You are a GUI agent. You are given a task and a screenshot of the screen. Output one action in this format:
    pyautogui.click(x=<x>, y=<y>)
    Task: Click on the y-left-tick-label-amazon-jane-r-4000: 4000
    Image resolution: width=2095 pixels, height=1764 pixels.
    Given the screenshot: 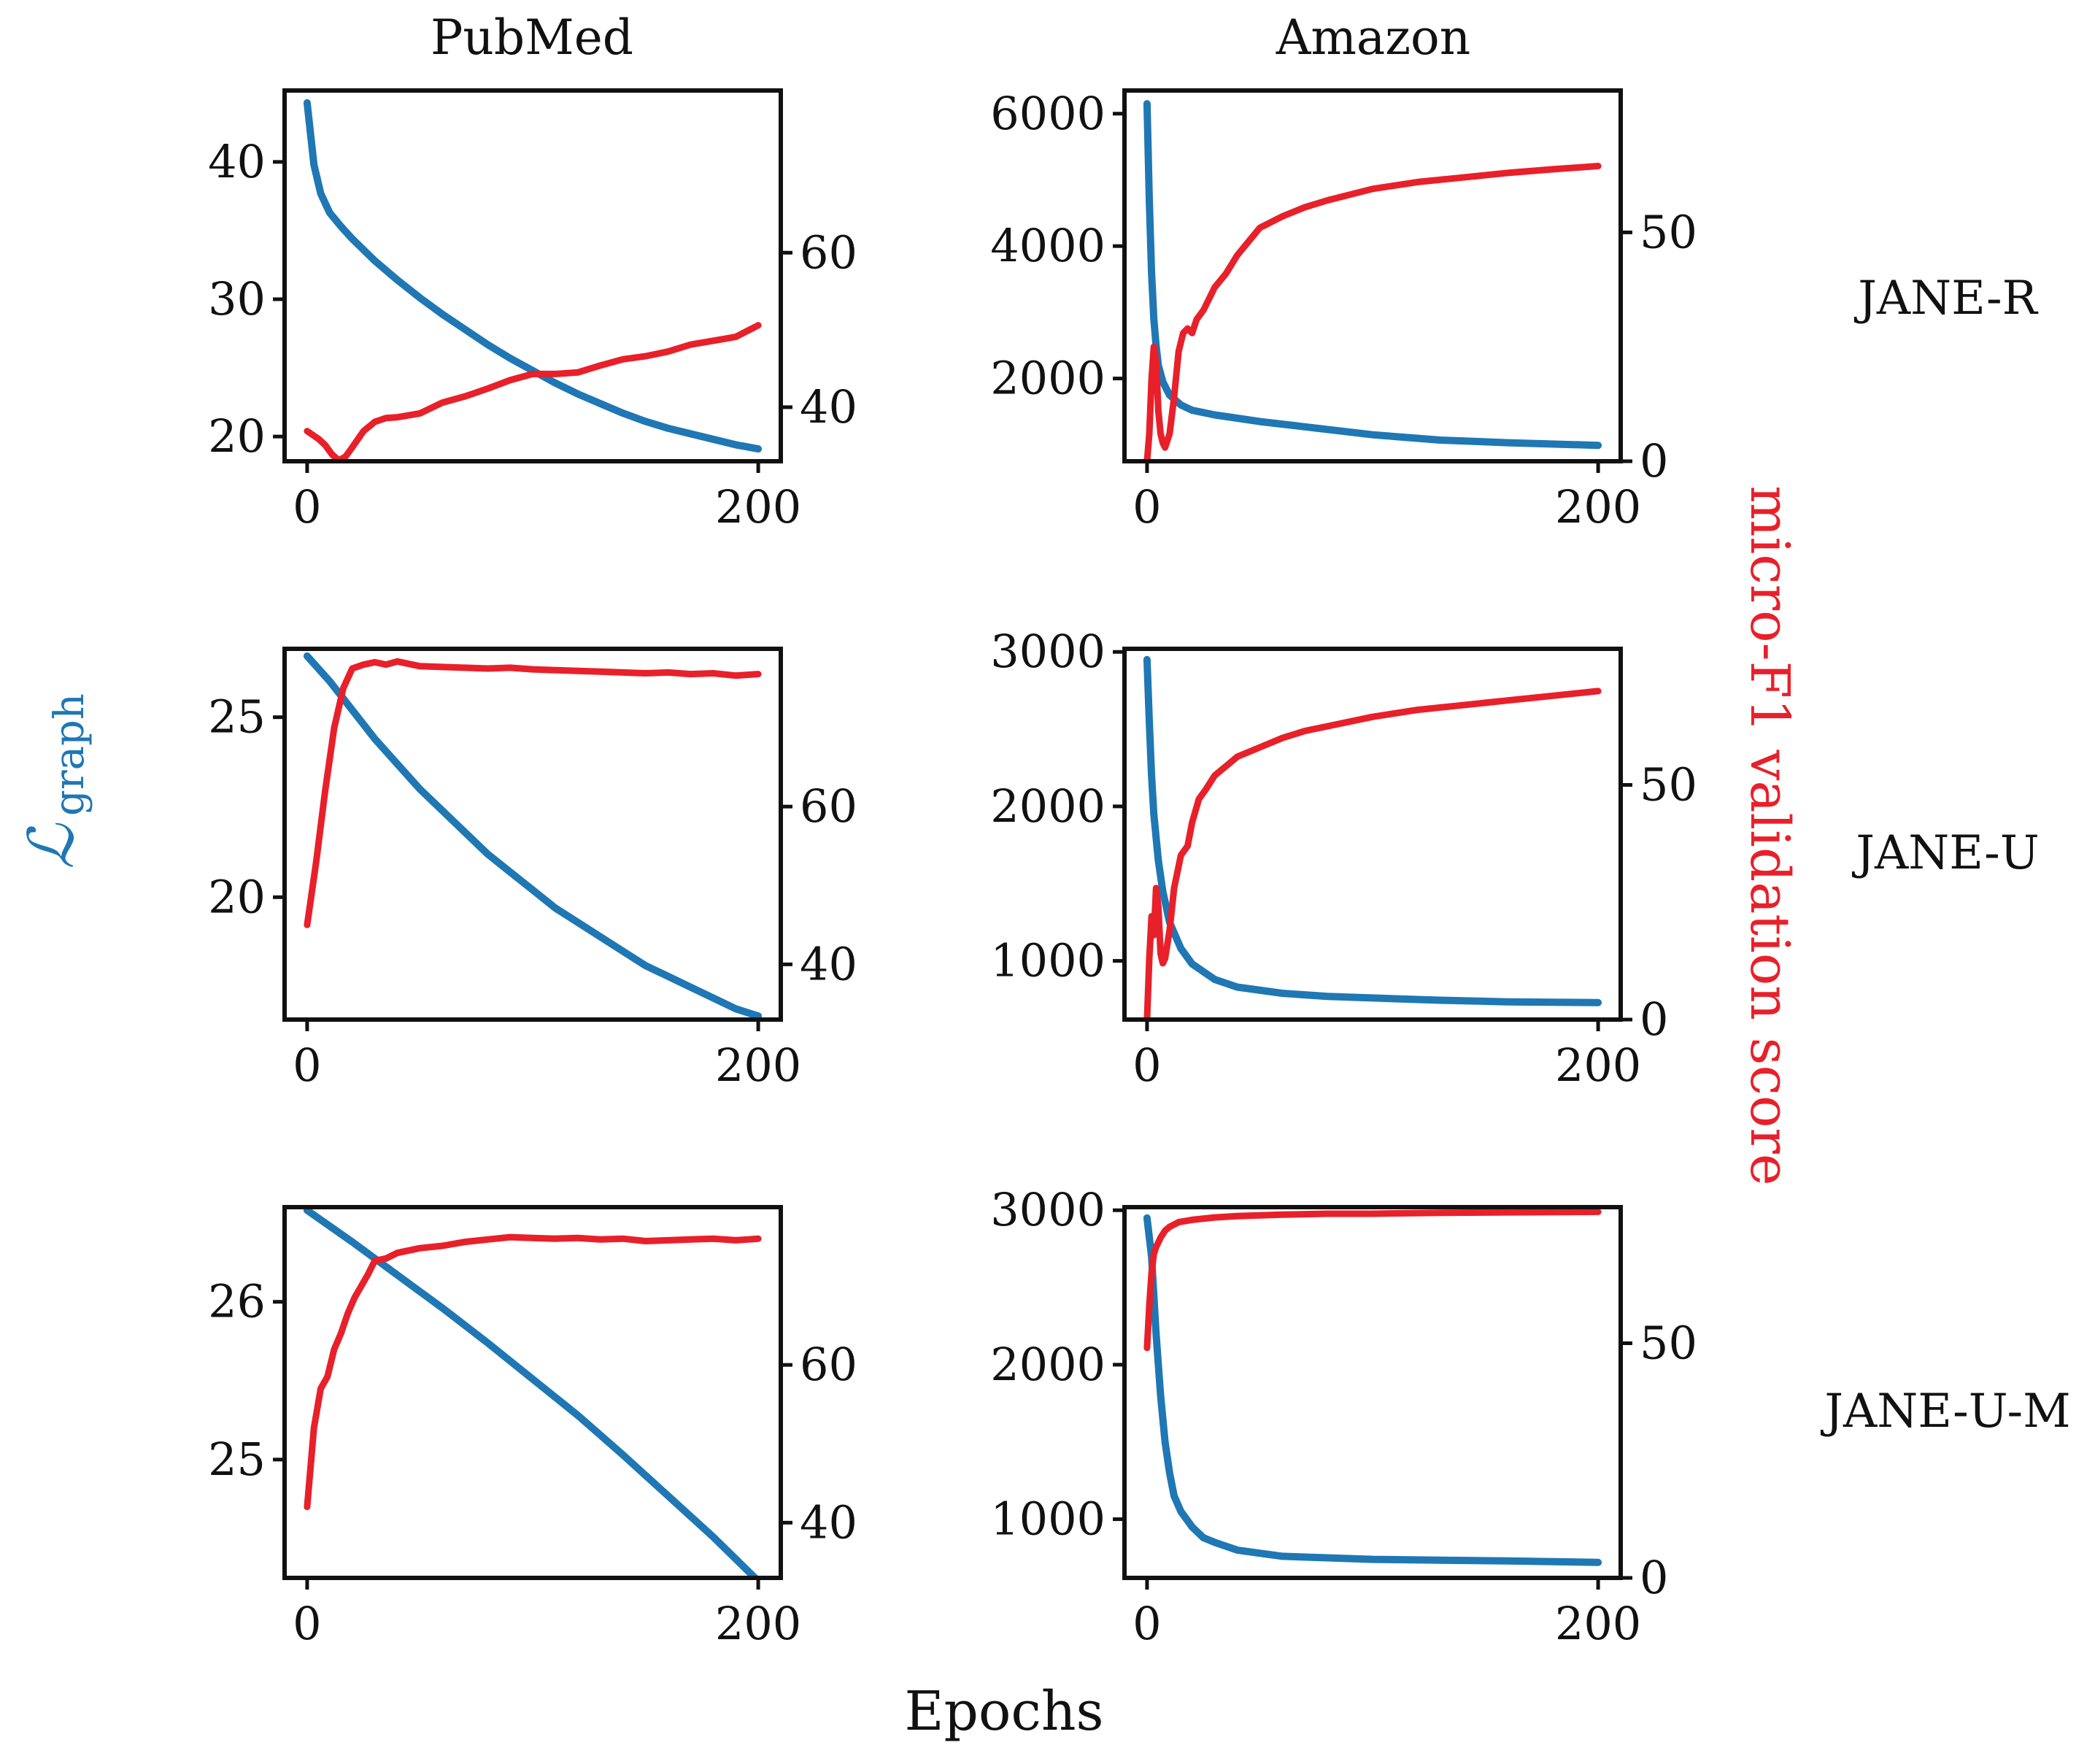 What is the action you would take?
    pyautogui.click(x=1048, y=245)
    